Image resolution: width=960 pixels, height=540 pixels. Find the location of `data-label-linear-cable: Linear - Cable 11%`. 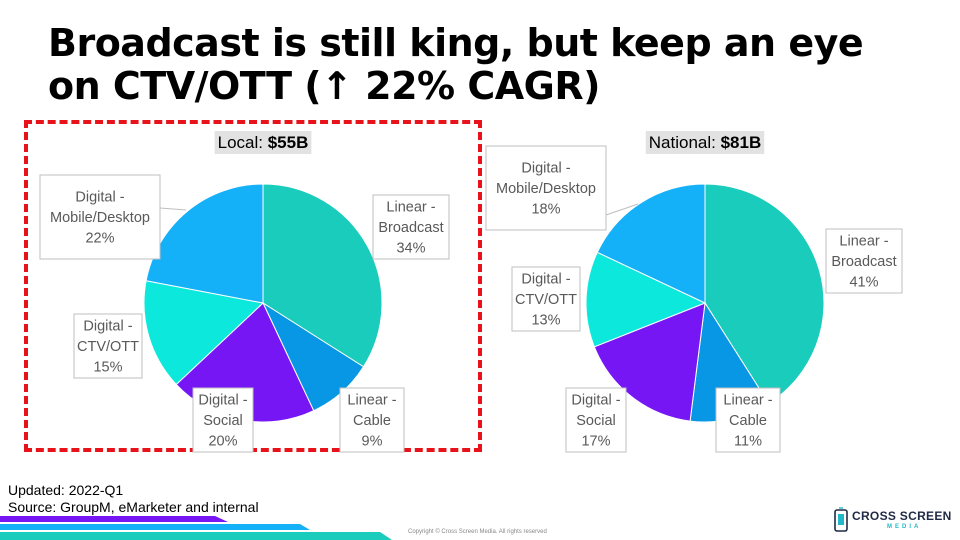

data-label-linear-cable: Linear - Cable 11% is located at coordinates (748, 420).